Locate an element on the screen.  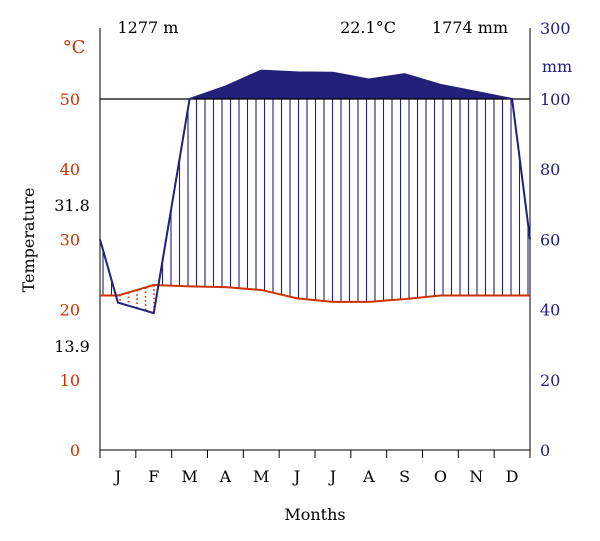
left-tick-label: 30 is located at coordinates (70, 239).